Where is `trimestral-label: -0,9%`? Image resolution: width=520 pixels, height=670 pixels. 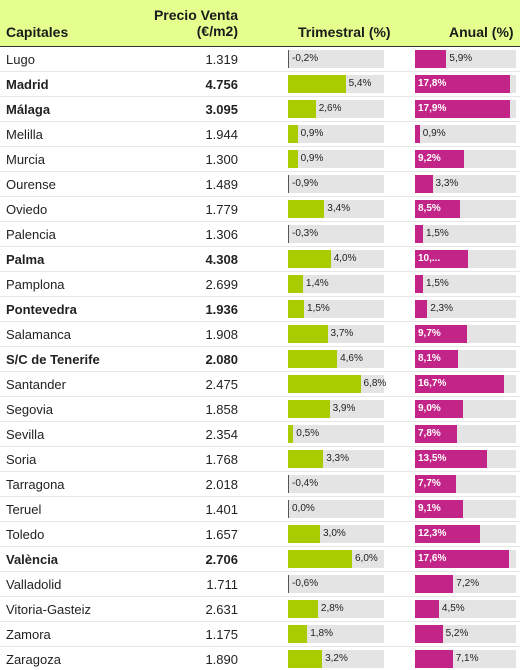
trimestral-label: -0,9% is located at coordinates (305, 183).